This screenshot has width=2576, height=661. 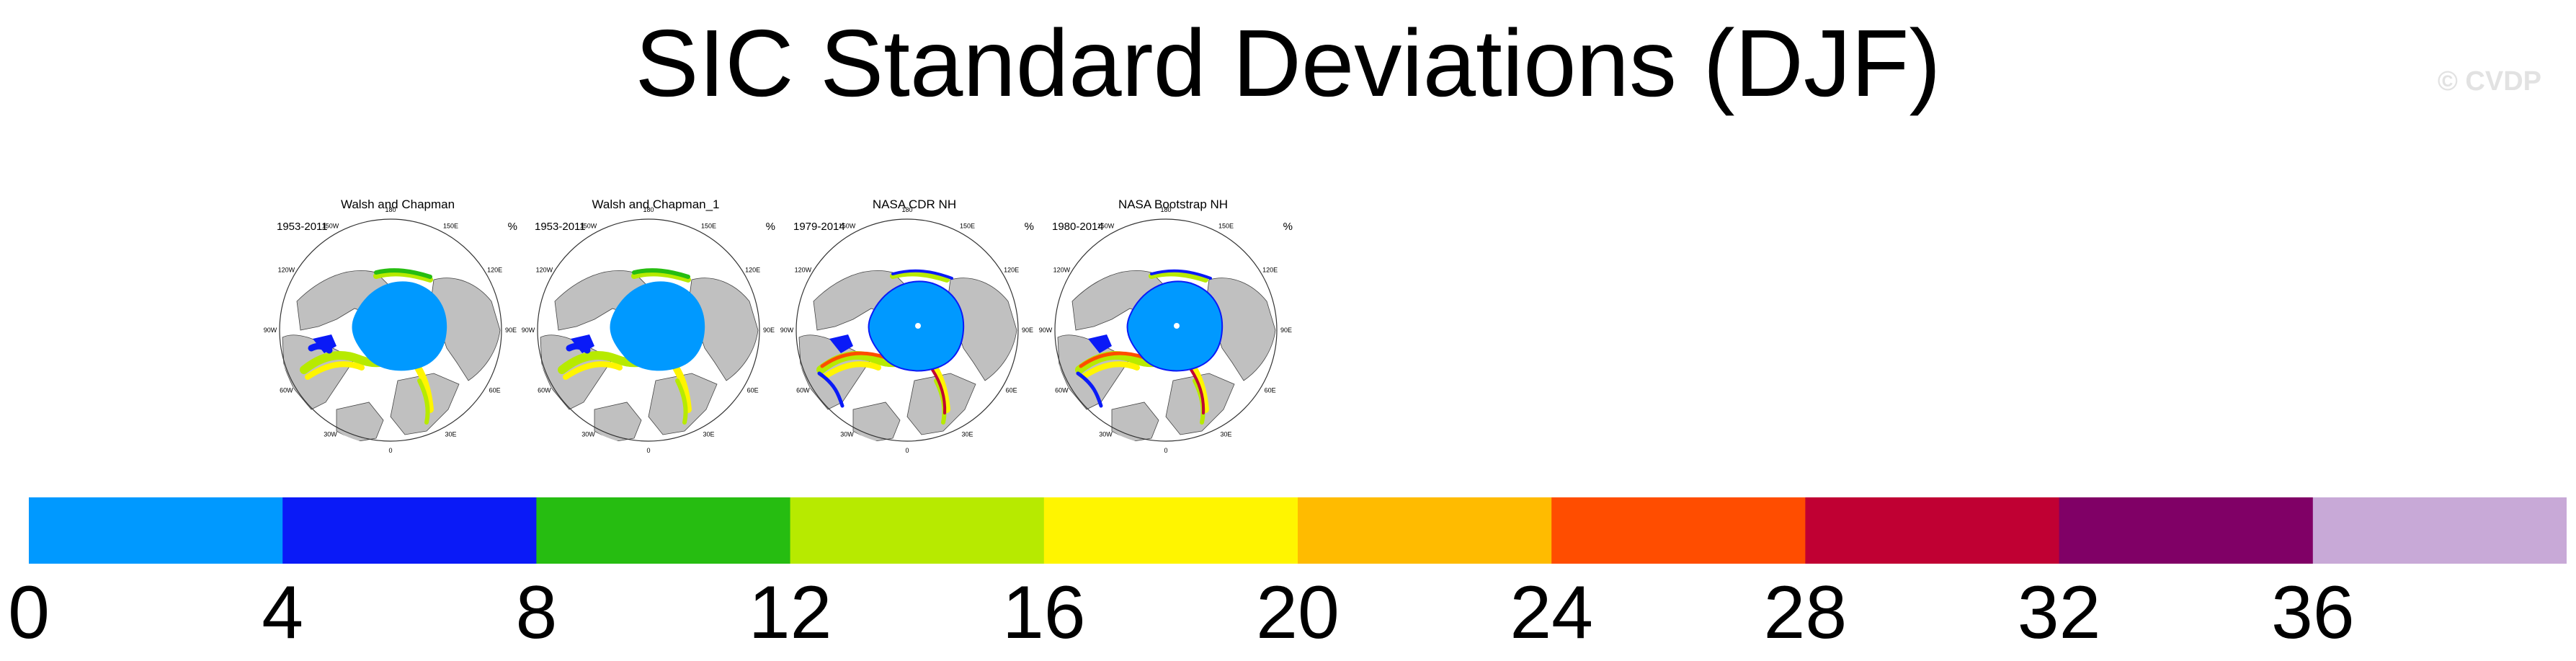 What do you see at coordinates (397, 204) in the screenshot?
I see `panel-title: Walsh and Chapman` at bounding box center [397, 204].